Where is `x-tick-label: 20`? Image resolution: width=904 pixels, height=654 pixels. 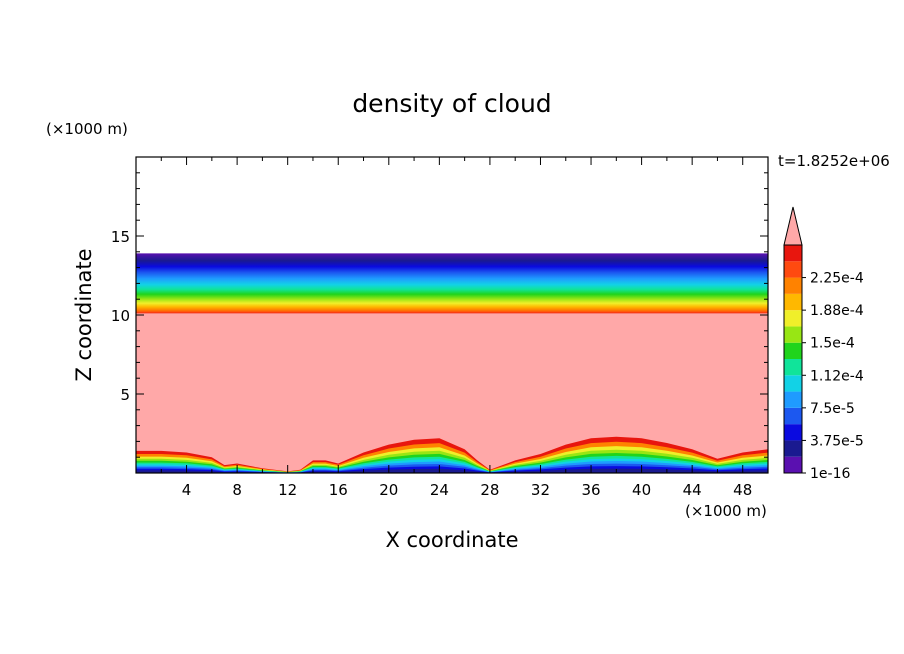
x-tick-label: 20 is located at coordinates (388, 490).